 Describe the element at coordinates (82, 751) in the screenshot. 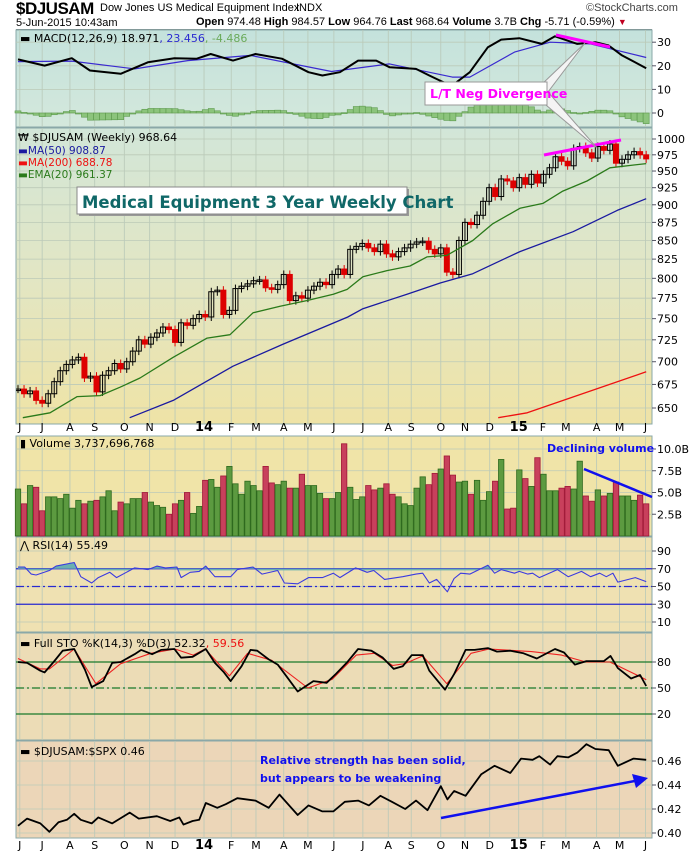

I see `ratio-legend: ▬ $DJUSAM:$SPX 0.46` at that location.